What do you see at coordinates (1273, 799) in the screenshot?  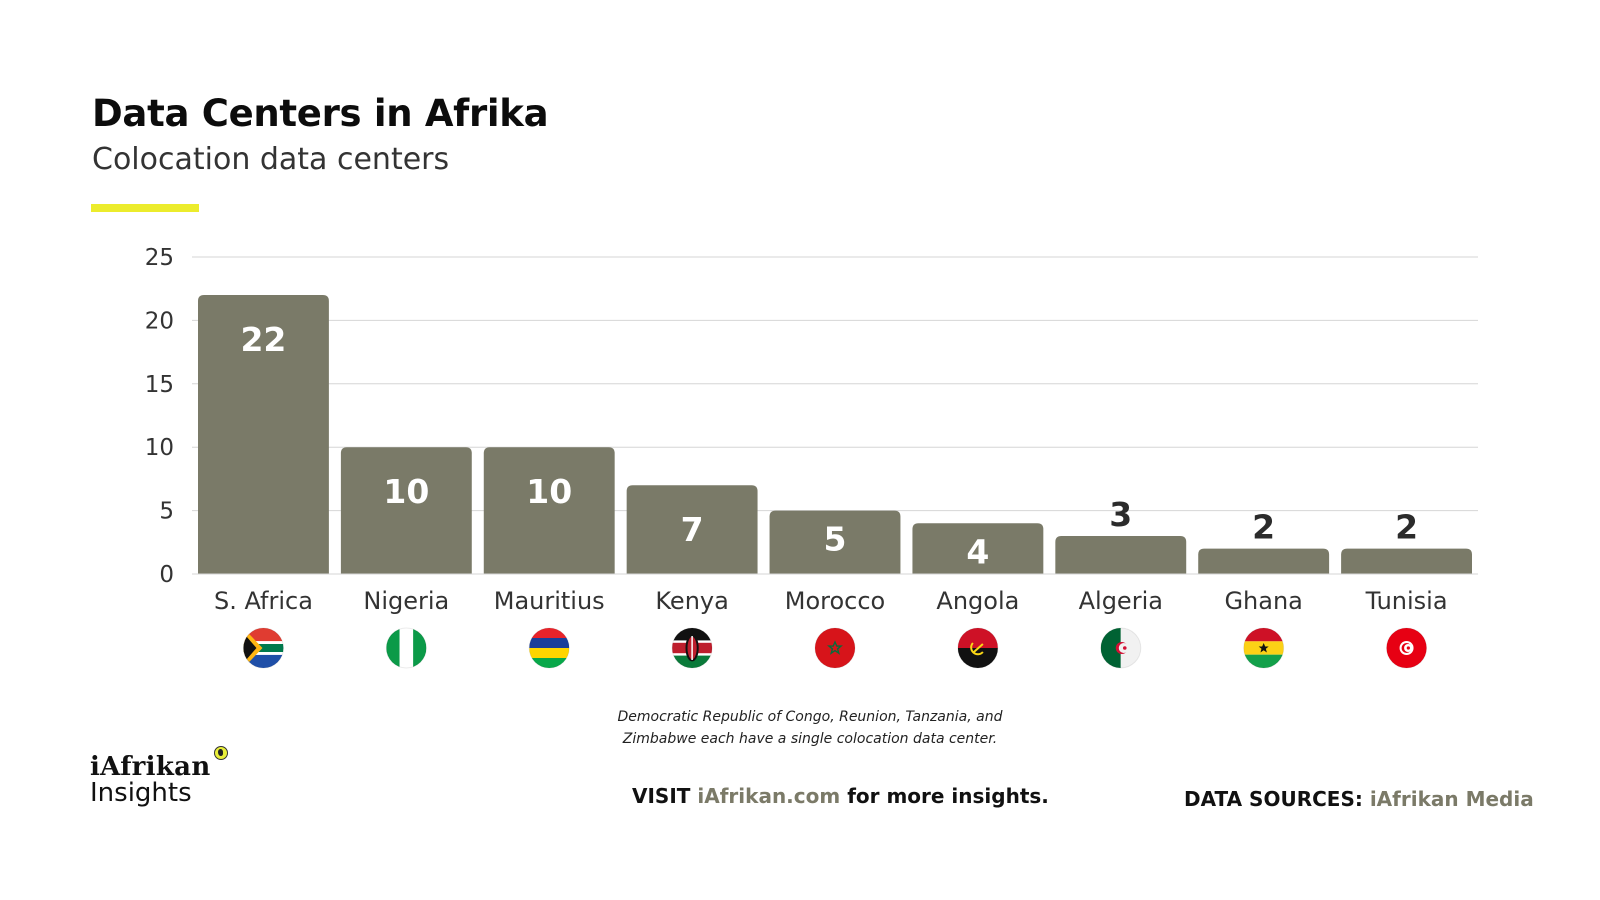 I see `data-sources-label: DATA SOURCES:` at bounding box center [1273, 799].